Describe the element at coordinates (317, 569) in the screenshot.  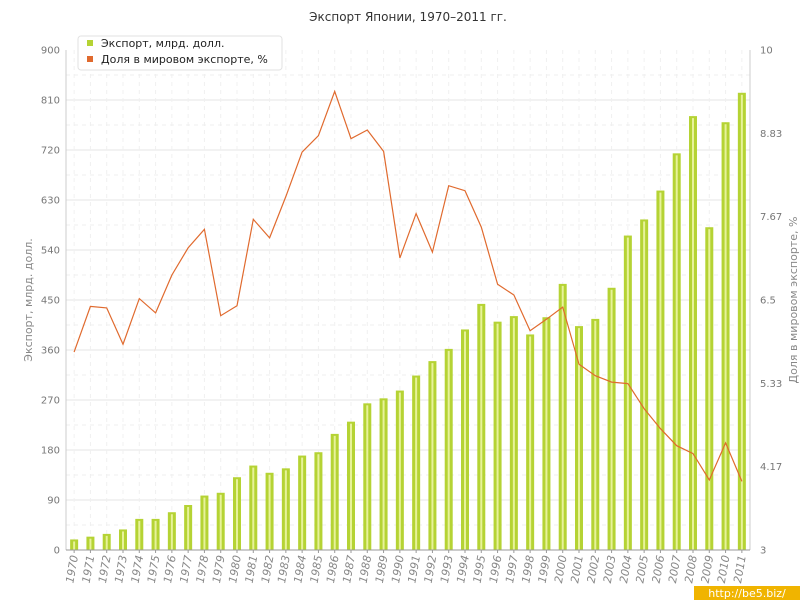
I see `x-tick-label: 1985` at that location.